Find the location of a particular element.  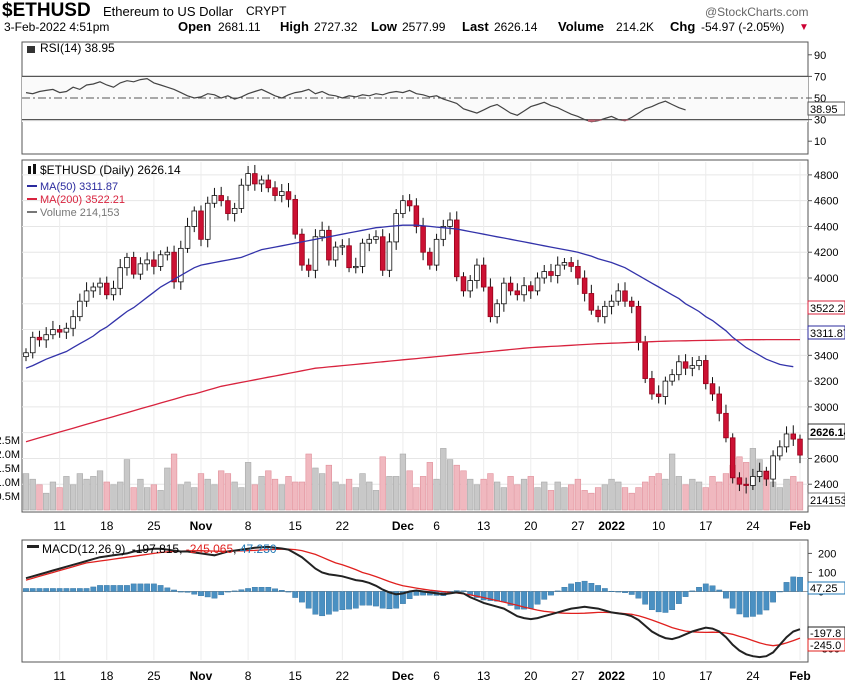

open-value: 2681.11 is located at coordinates (239, 27).